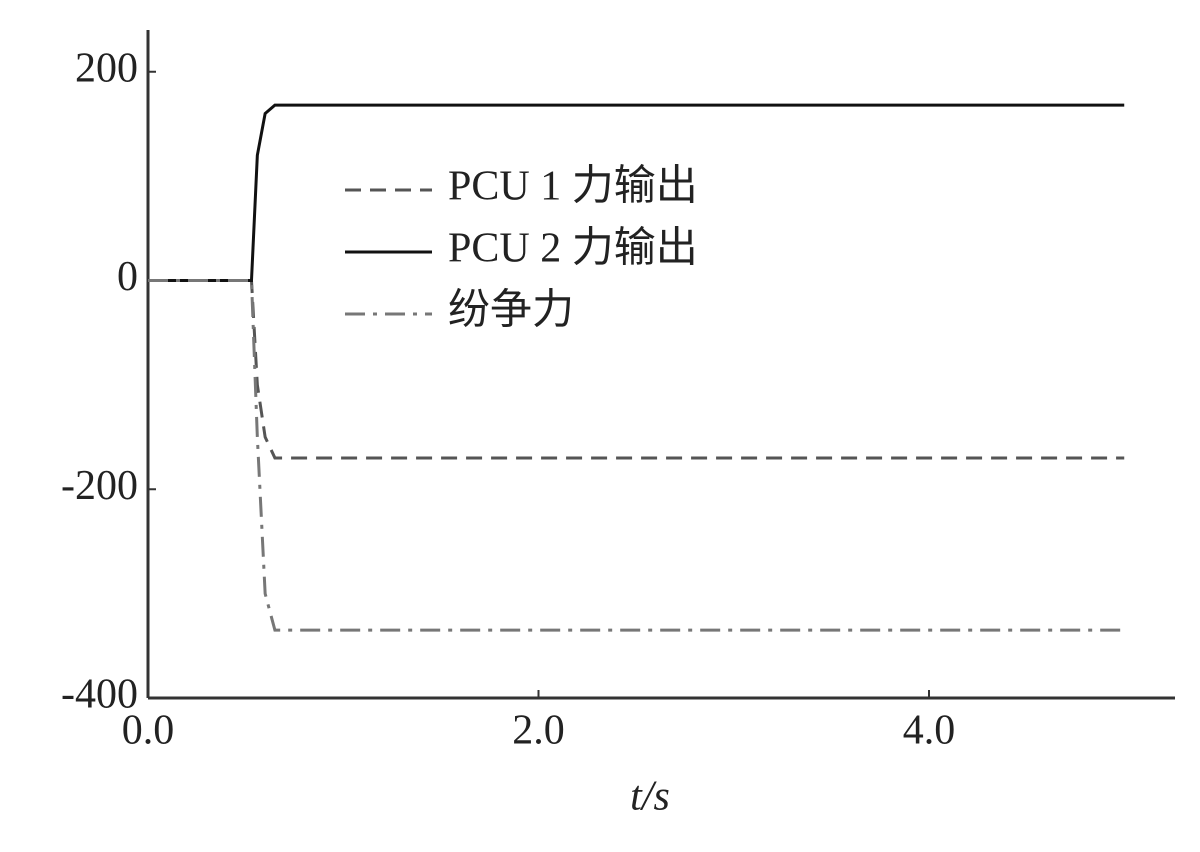 The image size is (1200, 852). I want to click on y-tick-label: -400, so click(99, 695).